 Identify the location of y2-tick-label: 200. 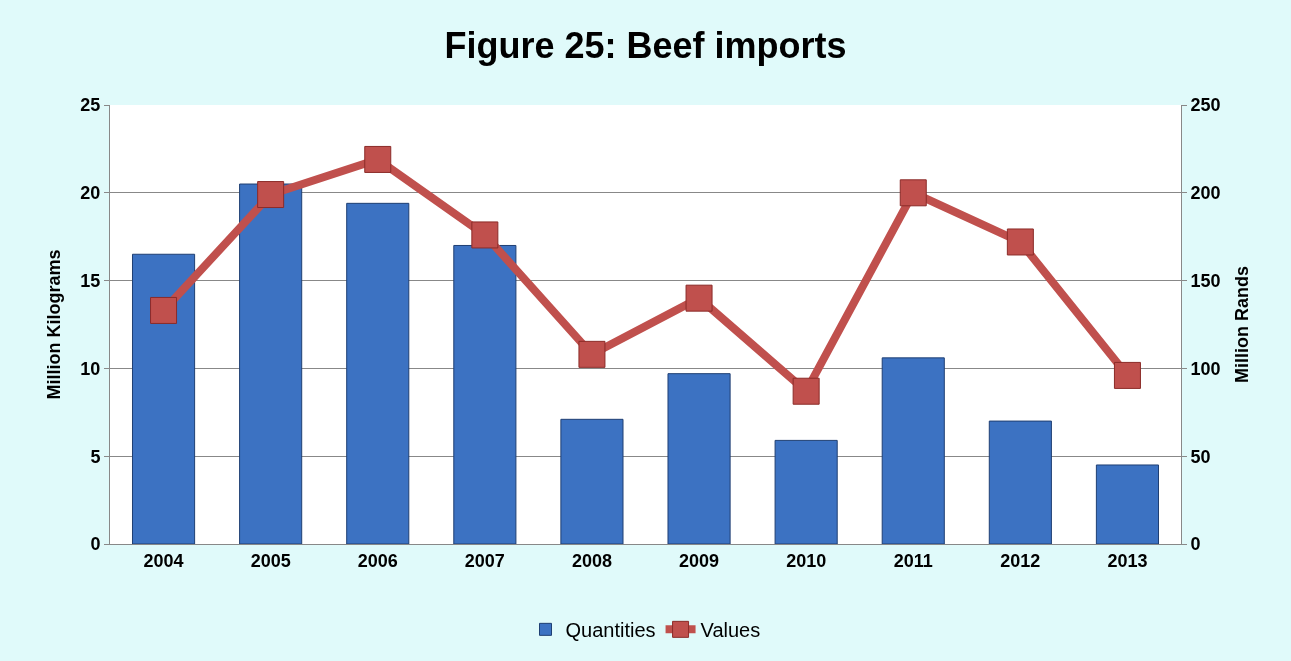
(1205, 193).